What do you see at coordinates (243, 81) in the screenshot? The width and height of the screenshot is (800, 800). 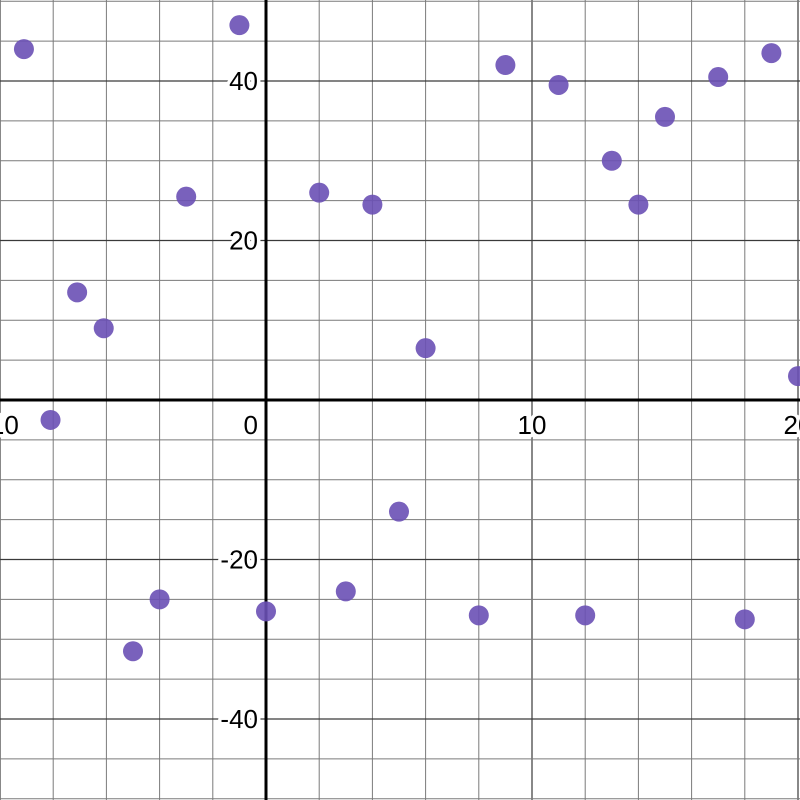 I see `y-tick-label: 40` at bounding box center [243, 81].